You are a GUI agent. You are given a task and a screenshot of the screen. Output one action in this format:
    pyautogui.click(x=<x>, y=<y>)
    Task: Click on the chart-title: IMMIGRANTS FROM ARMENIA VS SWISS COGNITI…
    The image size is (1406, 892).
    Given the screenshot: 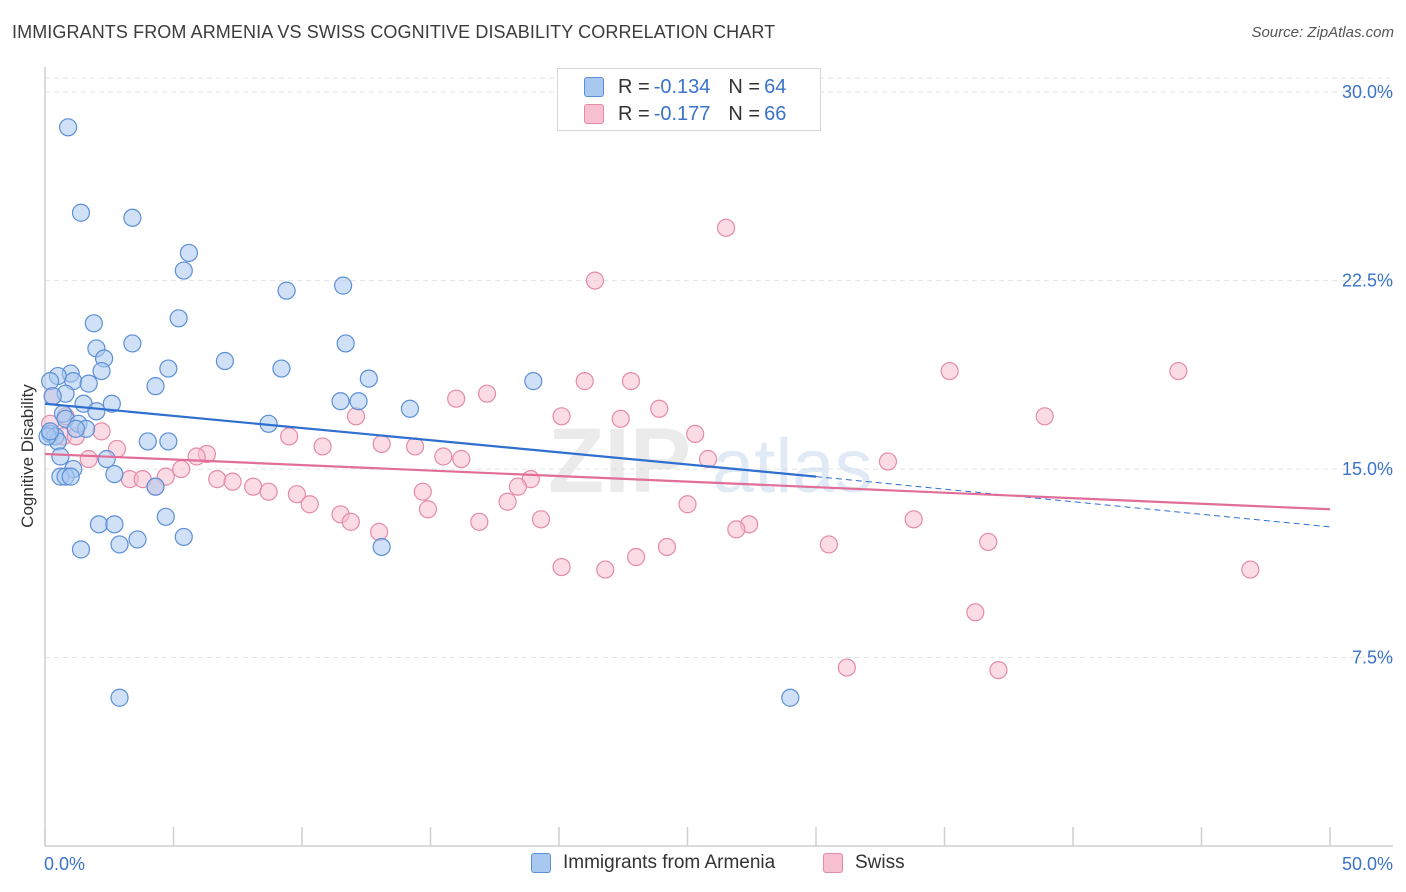 What is the action you would take?
    pyautogui.click(x=394, y=32)
    